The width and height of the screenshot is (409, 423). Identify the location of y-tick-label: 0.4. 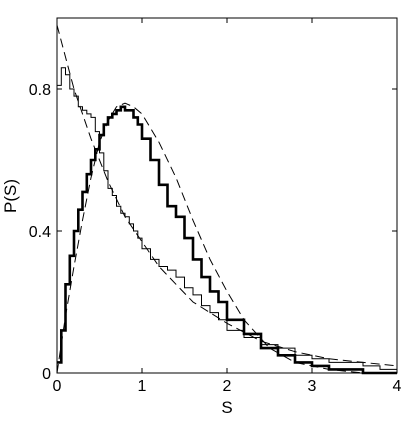
(40, 232).